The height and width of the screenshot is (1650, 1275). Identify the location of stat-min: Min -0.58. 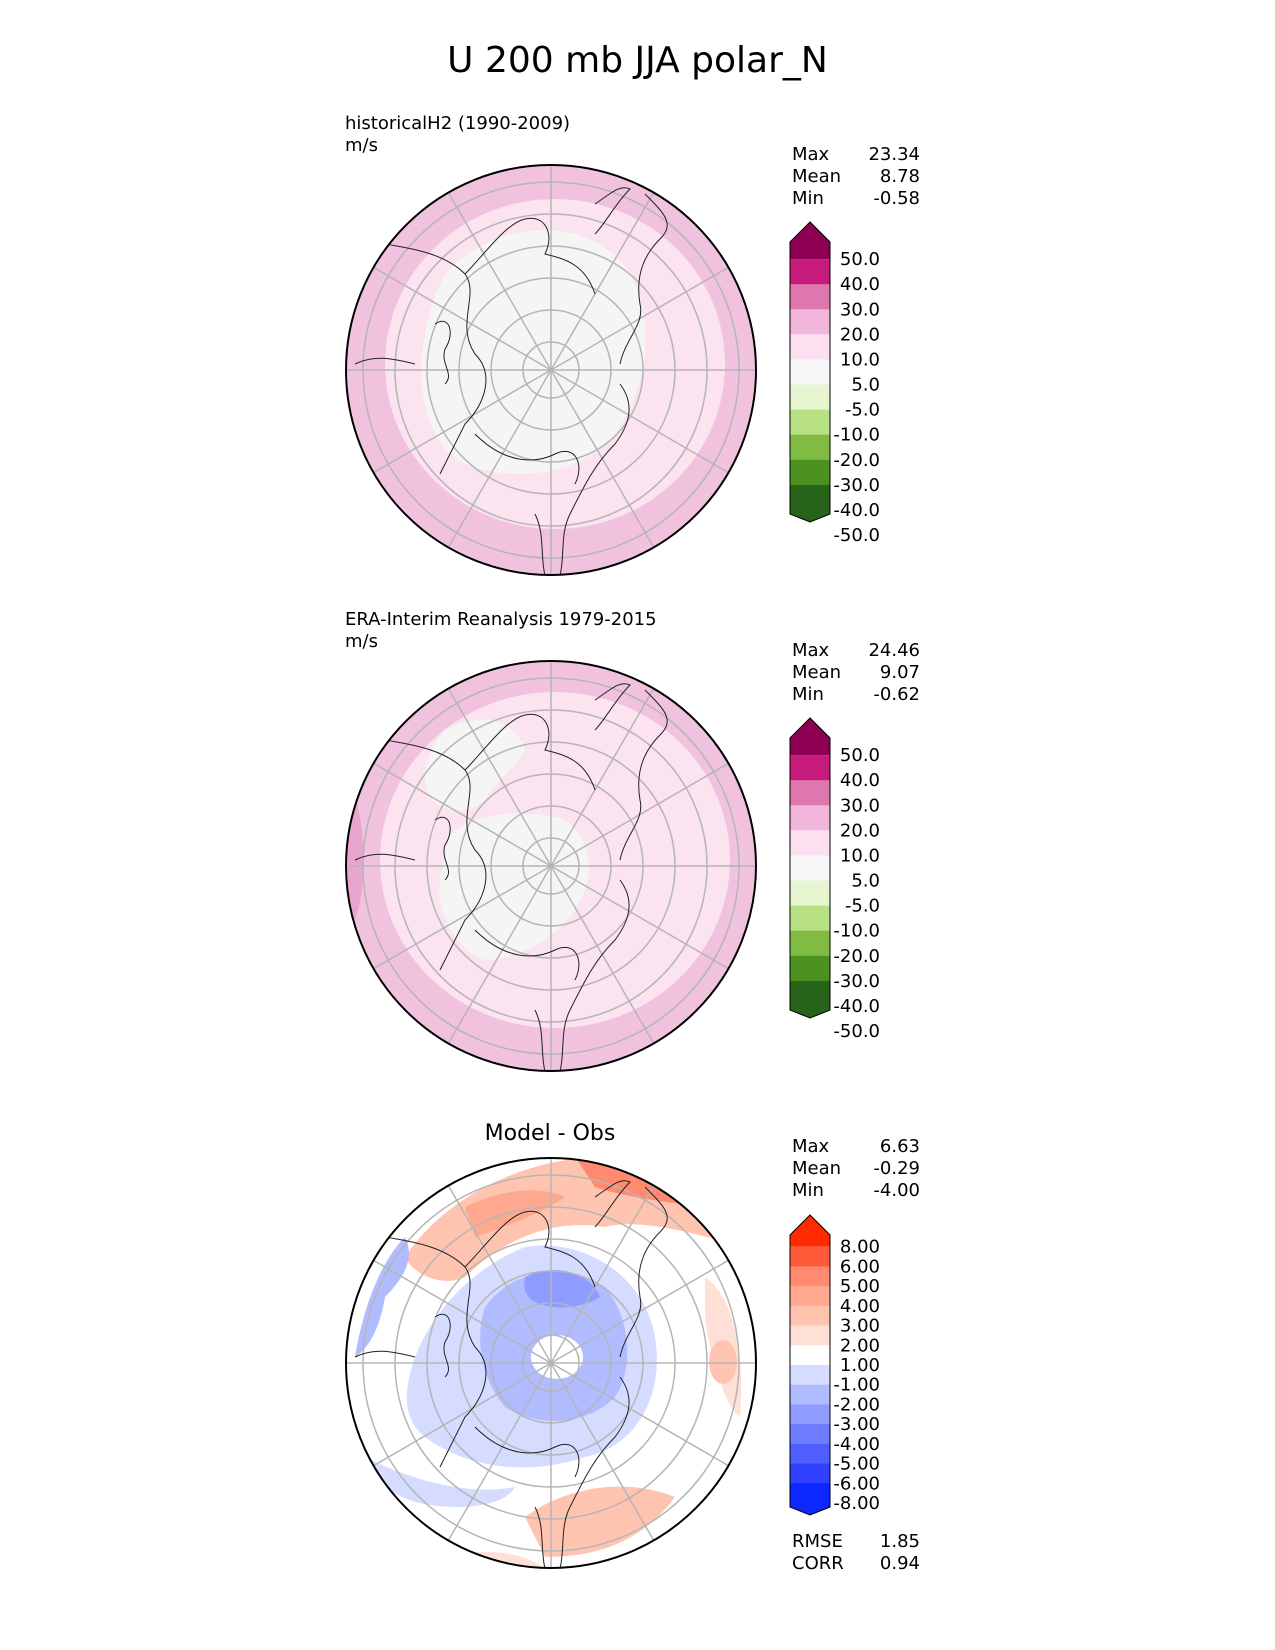
(856, 199).